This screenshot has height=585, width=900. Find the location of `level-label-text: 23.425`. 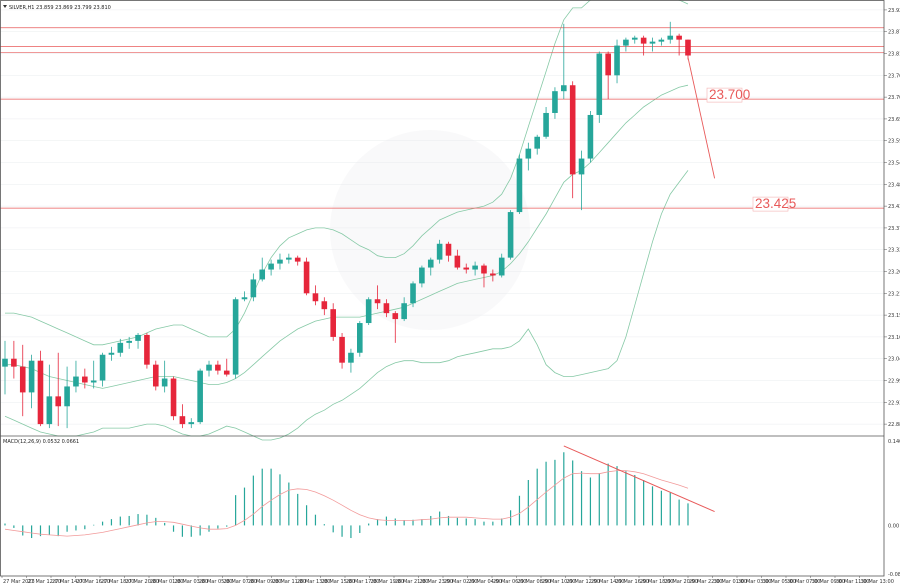

level-label-text: 23.425 is located at coordinates (775, 203).